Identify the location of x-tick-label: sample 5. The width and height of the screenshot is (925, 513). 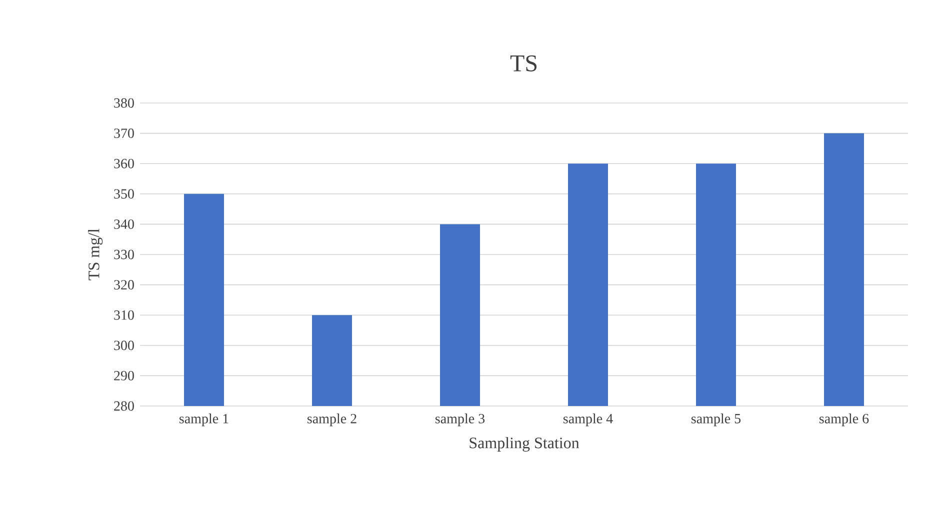
(716, 420).